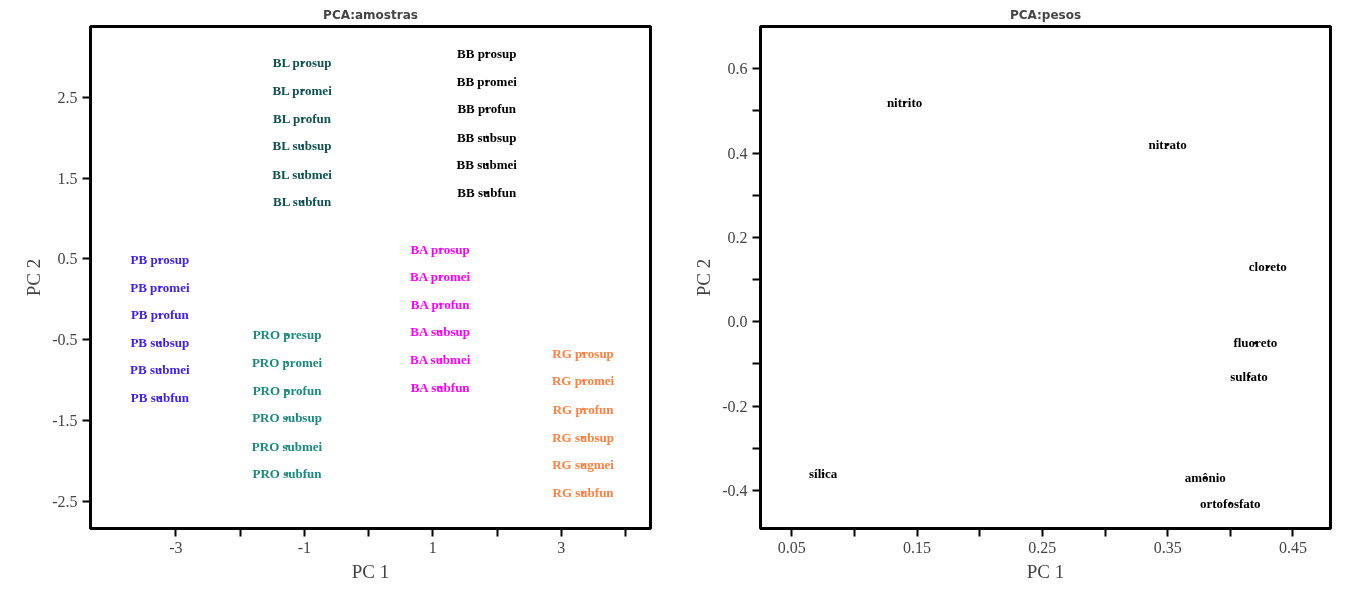  I want to click on x-tick-label: 1, so click(432, 547).